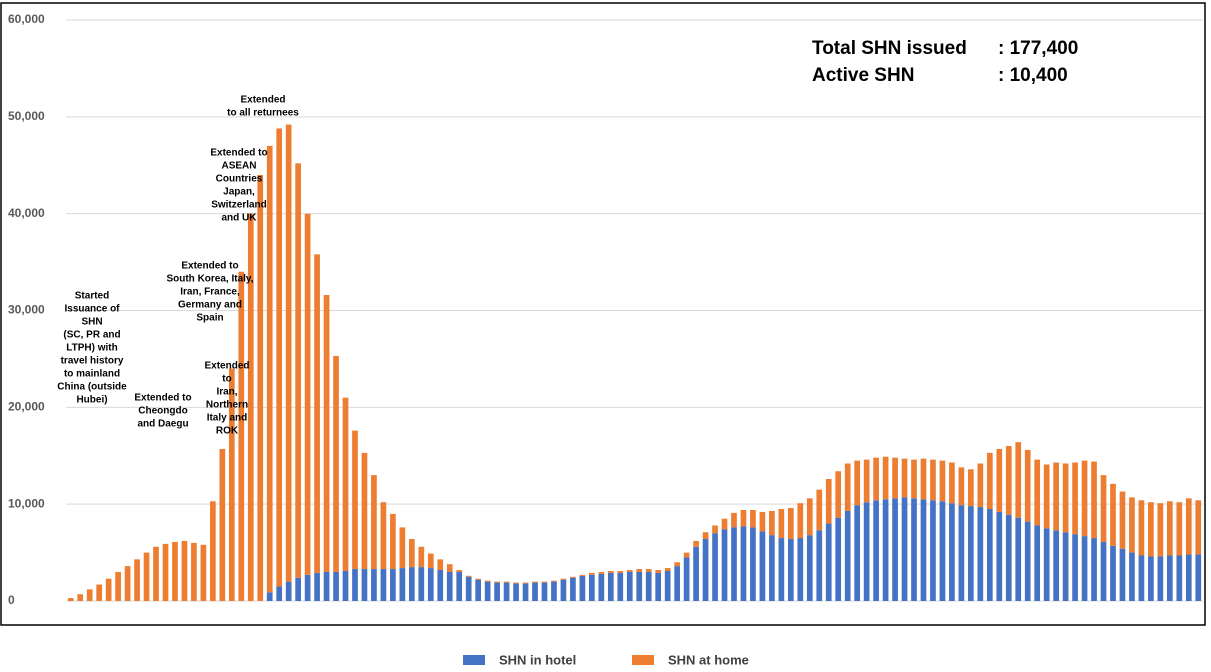 This screenshot has width=1211, height=672. What do you see at coordinates (863, 75) in the screenshot?
I see `summary-label: Active SHN` at bounding box center [863, 75].